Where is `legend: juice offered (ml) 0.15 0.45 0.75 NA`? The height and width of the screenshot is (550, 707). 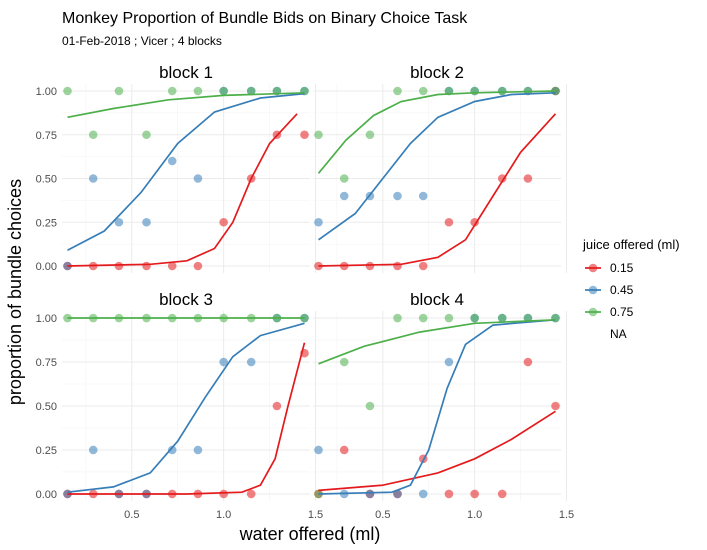
legend: juice offered (ml) 0.15 0.45 0.75 NA is located at coordinates (631, 289).